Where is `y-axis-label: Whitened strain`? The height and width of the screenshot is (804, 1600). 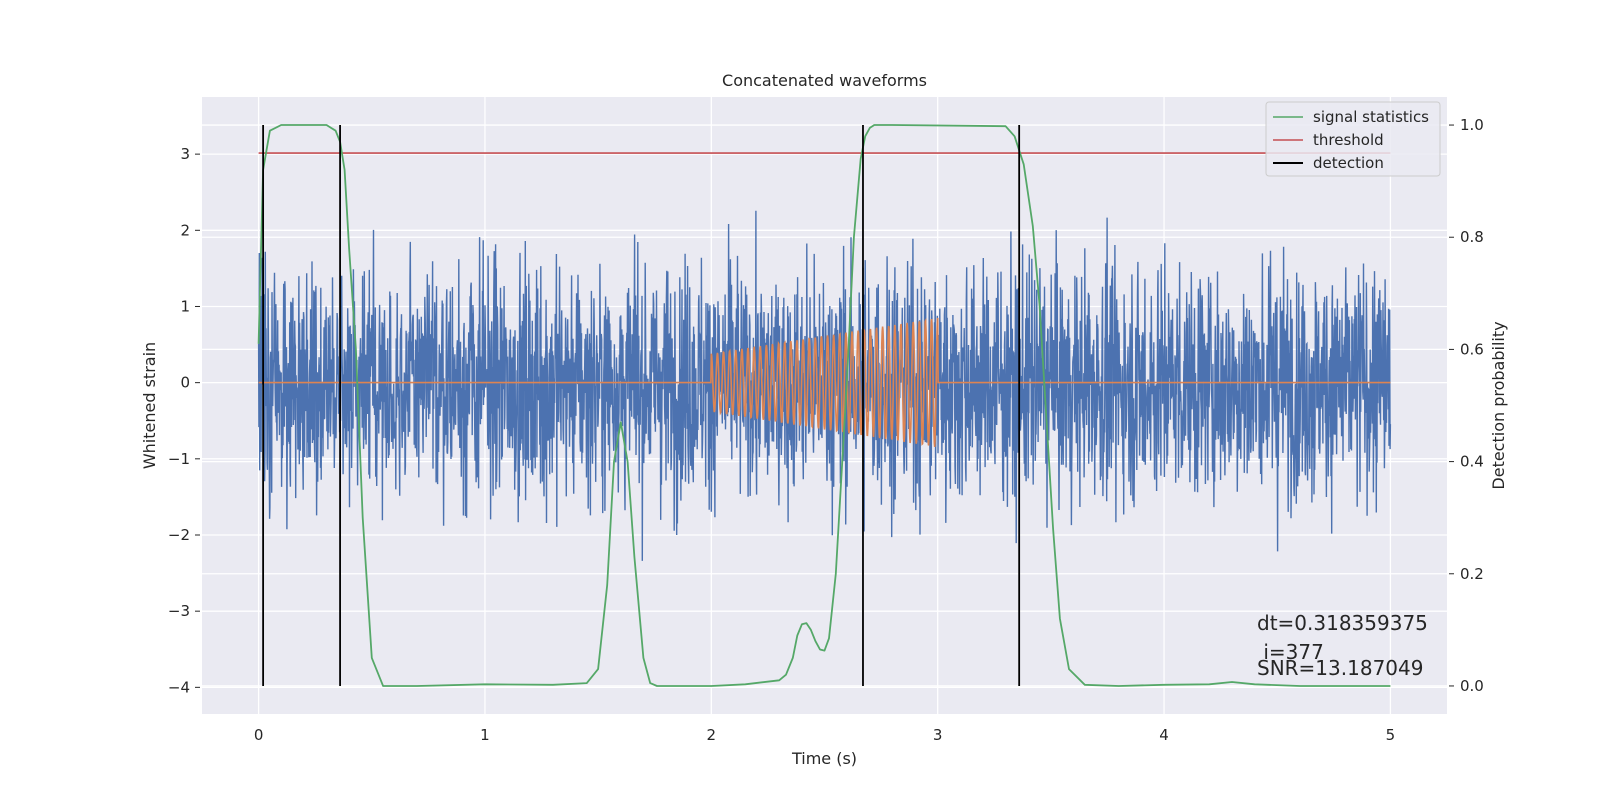
y-axis-label: Whitened strain is located at coordinates (149, 405).